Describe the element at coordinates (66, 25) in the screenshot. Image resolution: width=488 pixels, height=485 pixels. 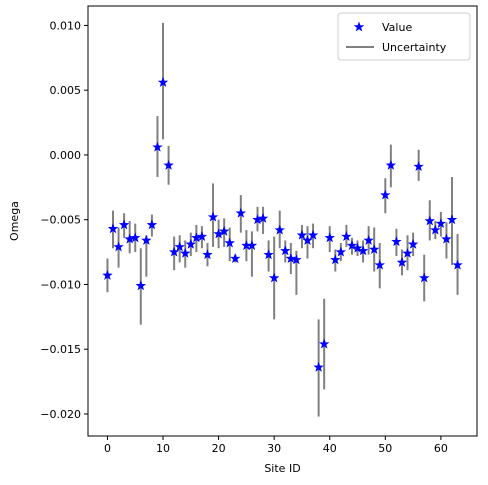
I see `y-tick-label: 0.010` at that location.